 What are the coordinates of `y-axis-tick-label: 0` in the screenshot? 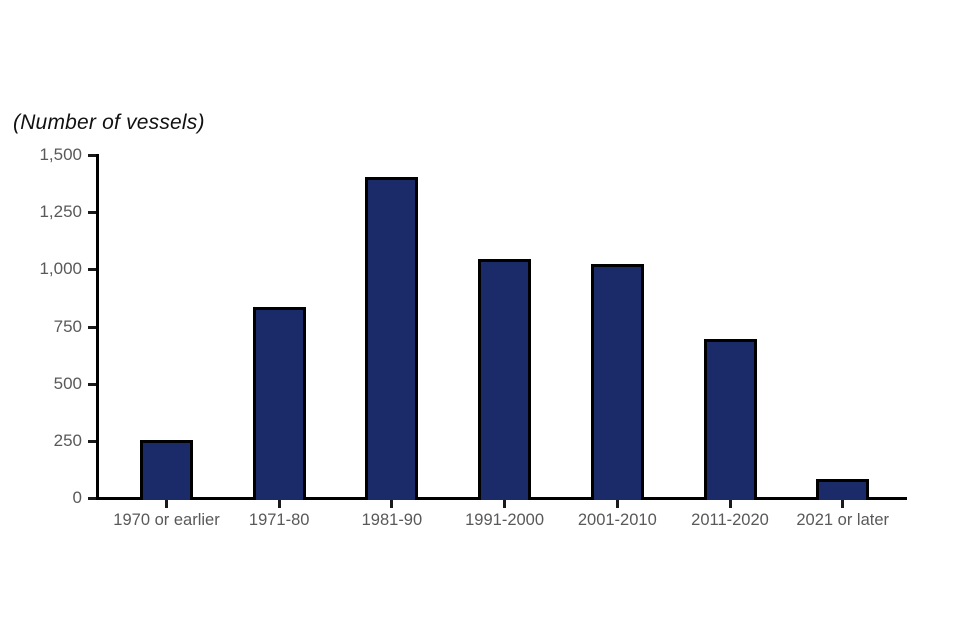 It's located at (77, 497).